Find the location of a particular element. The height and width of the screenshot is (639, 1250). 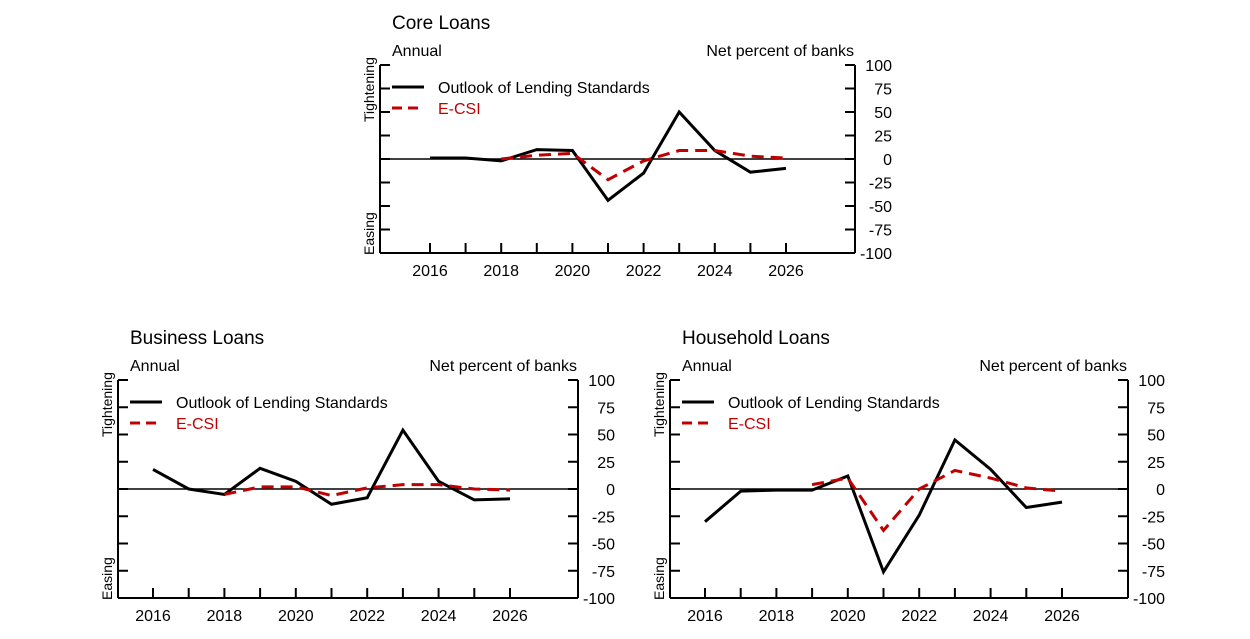

chart-title: Core Loans is located at coordinates (441, 23).